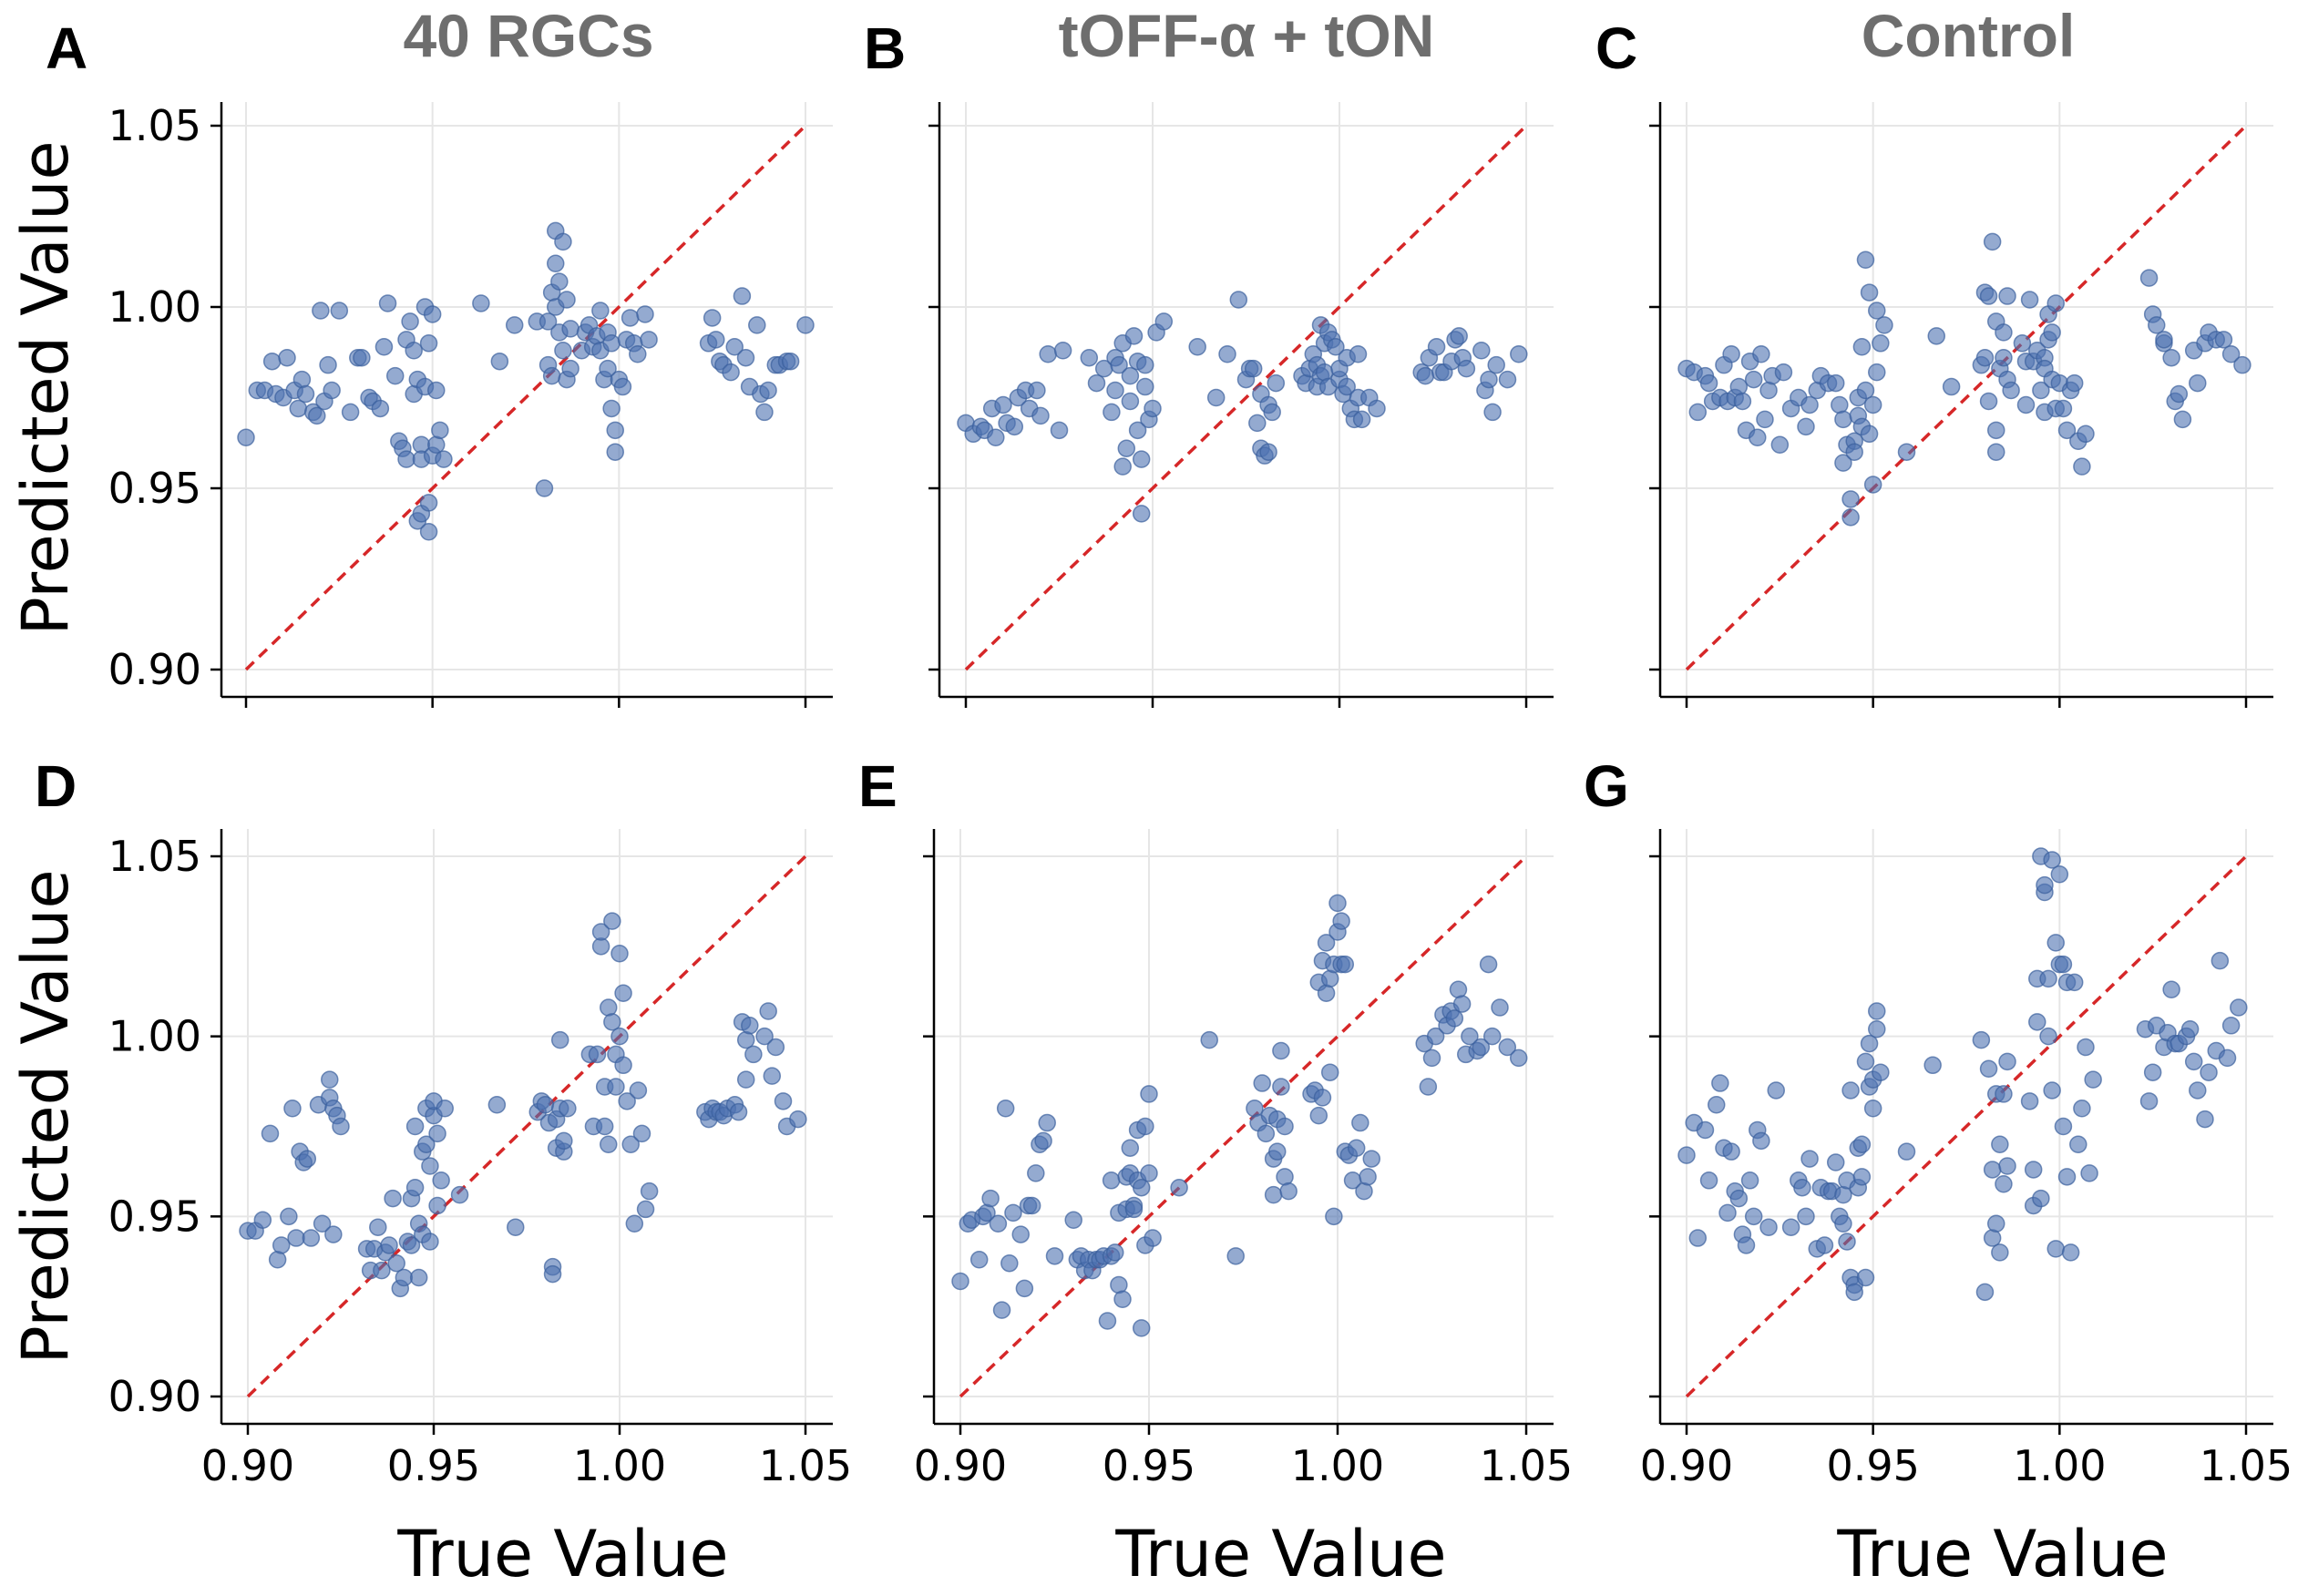 The image size is (2308, 1596). What do you see at coordinates (1280, 1554) in the screenshot?
I see `x-axis-label-2: True Value` at bounding box center [1280, 1554].